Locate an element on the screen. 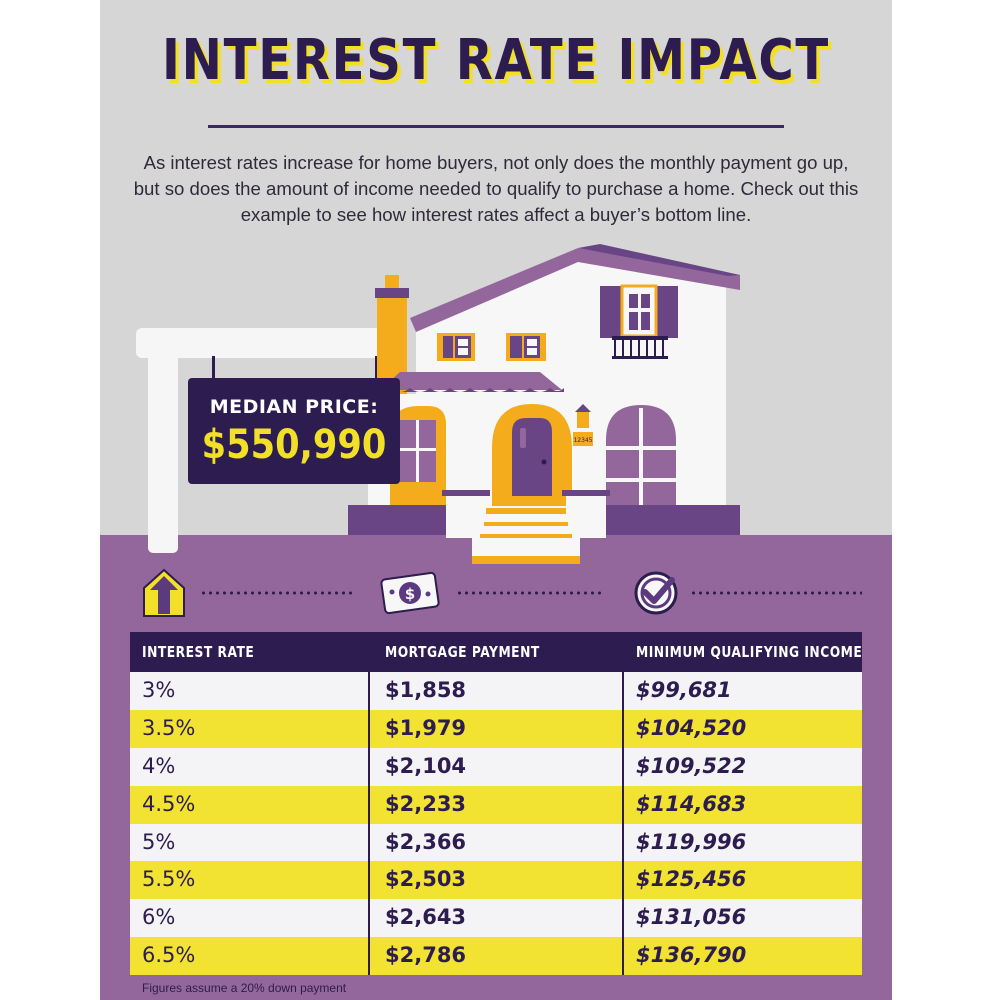  income-cell: $119,996 is located at coordinates (691, 841).